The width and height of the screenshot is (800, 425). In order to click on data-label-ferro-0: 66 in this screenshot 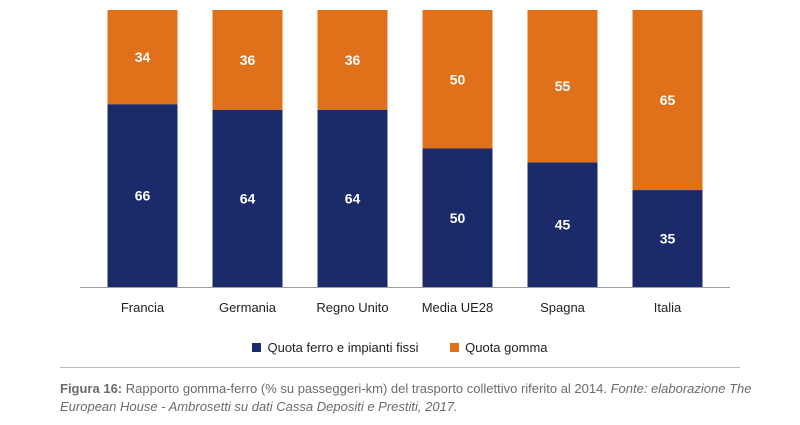, I will do `click(143, 196)`.